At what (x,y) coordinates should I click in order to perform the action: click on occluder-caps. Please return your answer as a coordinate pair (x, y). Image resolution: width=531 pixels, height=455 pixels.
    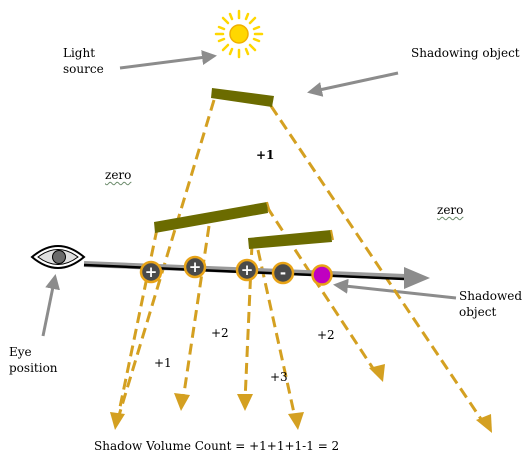
    Looking at the image, I should click on (300, 221).